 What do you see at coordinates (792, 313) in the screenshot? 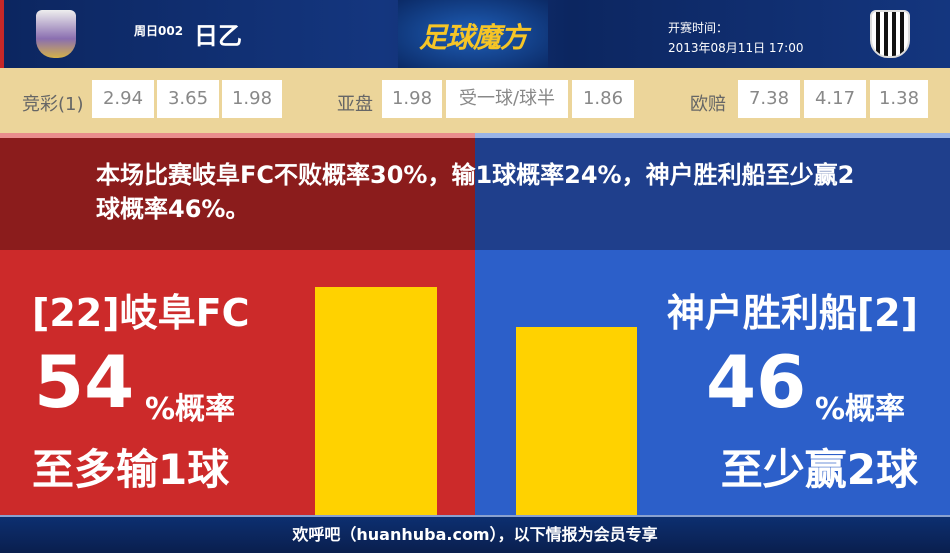
I see `away-team-name: 神户胜利船[2]` at bounding box center [792, 313].